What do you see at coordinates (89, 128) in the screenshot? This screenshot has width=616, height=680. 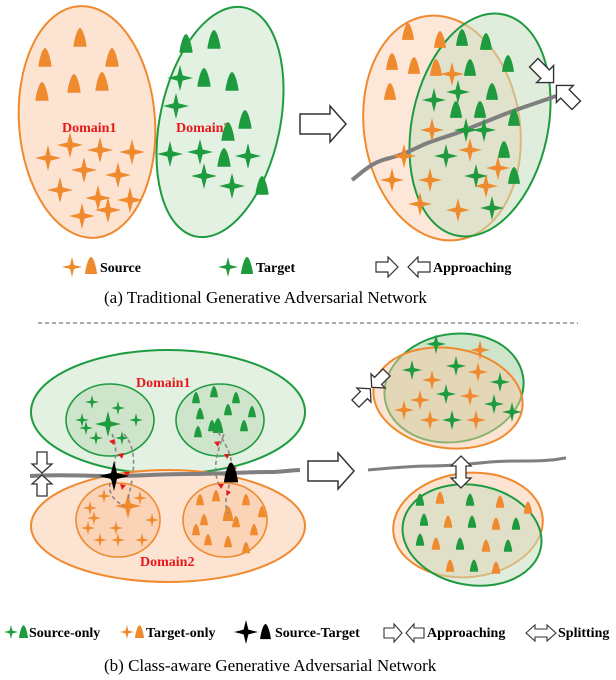 I see `domain1-label: Domain1` at bounding box center [89, 128].